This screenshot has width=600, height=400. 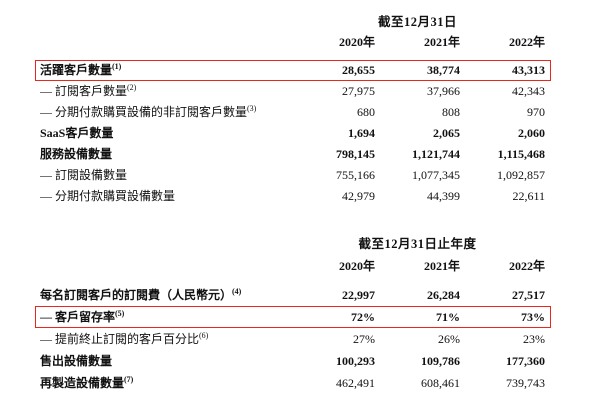 What do you see at coordinates (358, 70) in the screenshot?
I see `value-cell: 28,655` at bounding box center [358, 70].